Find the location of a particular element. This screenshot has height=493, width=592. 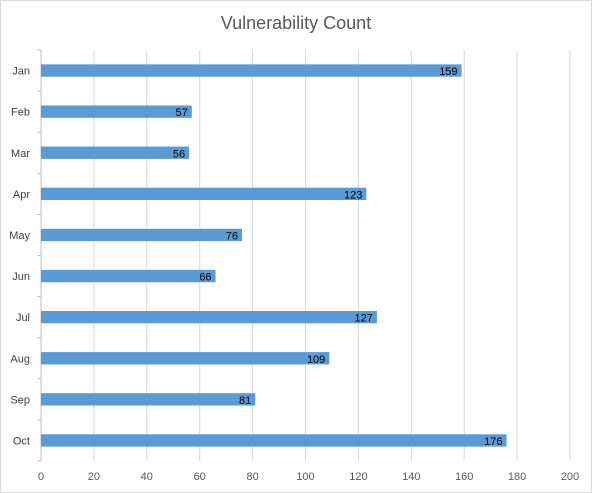

category-labels: Jan Feb Mar Apr May Jun Jul Aug Sep Oct is located at coordinates (19, 257).